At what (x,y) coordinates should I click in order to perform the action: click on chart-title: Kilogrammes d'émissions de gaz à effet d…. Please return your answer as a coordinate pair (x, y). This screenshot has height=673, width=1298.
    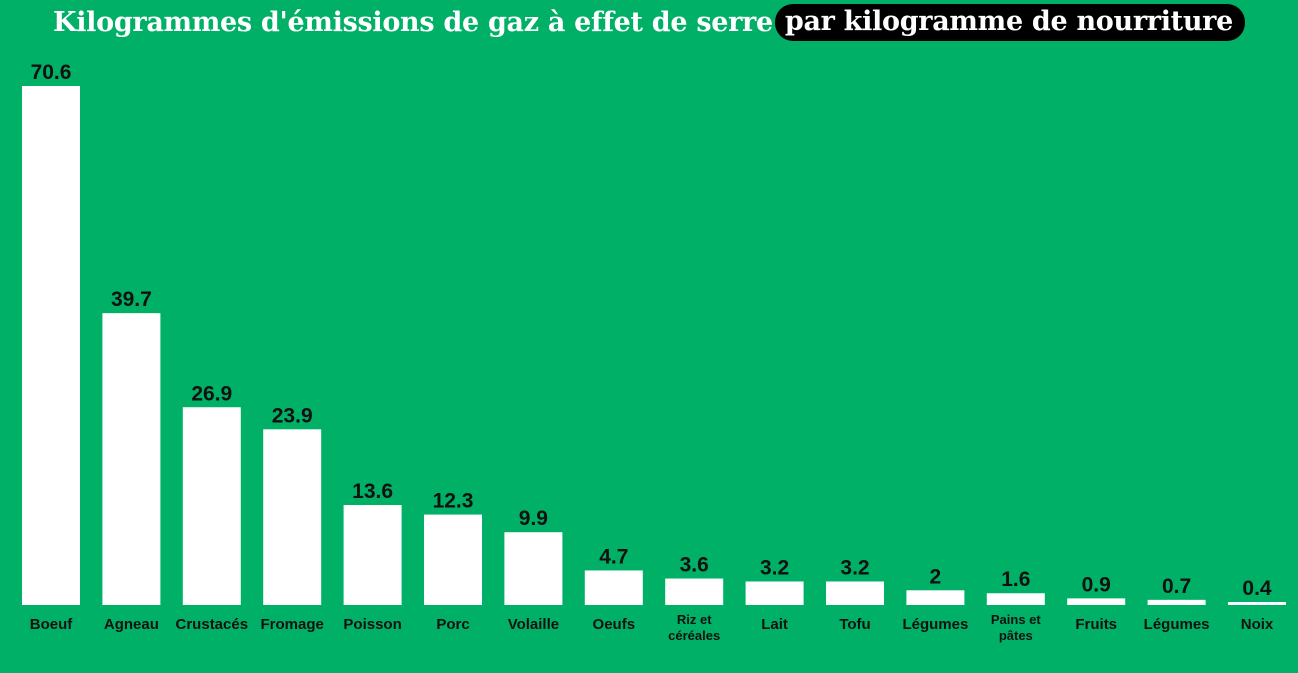
    Looking at the image, I should click on (649, 22).